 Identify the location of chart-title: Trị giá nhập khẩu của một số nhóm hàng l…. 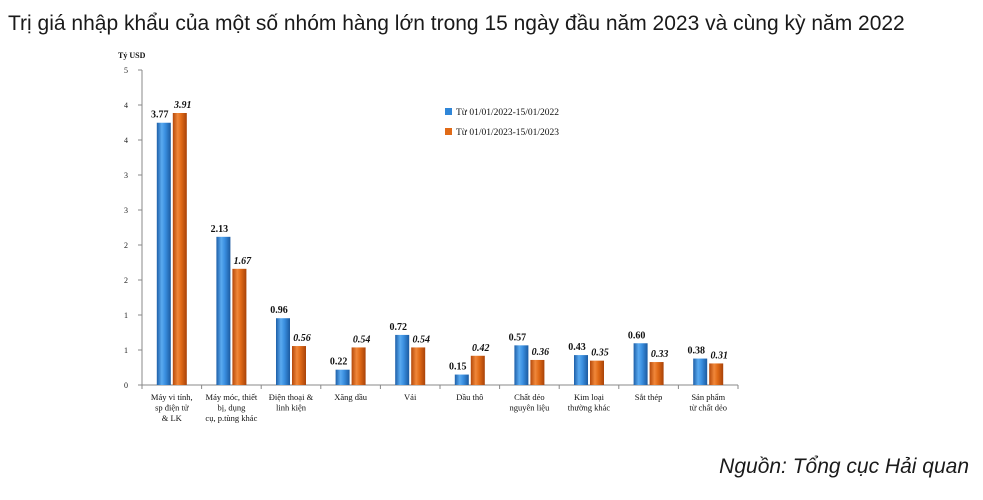
(456, 23).